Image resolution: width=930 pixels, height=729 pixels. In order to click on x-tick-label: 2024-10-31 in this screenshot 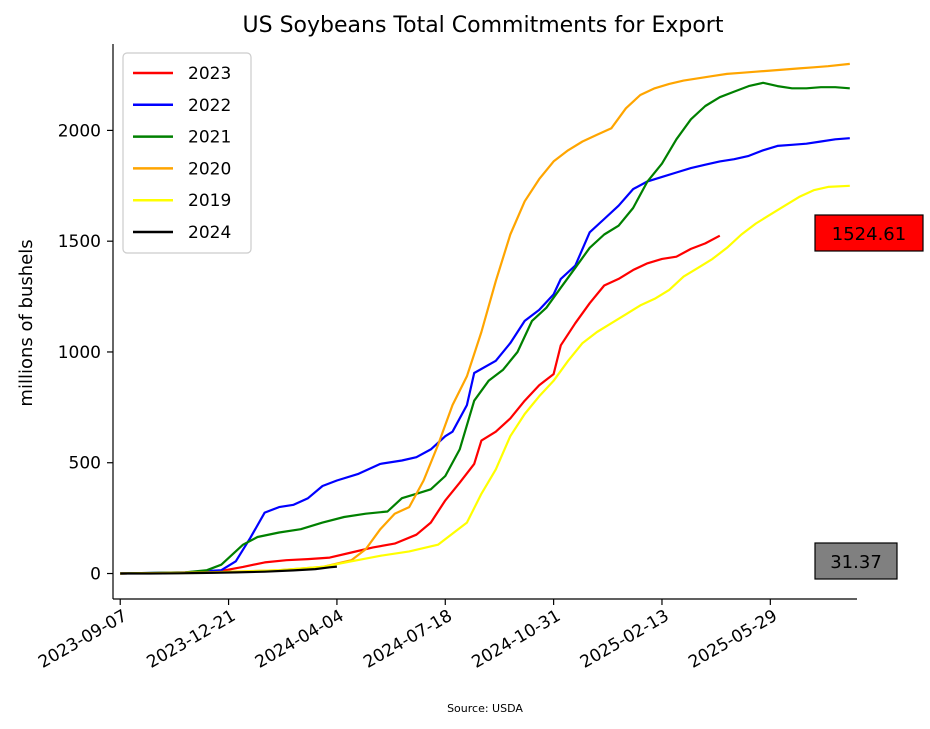, I will do `click(517, 639)`.